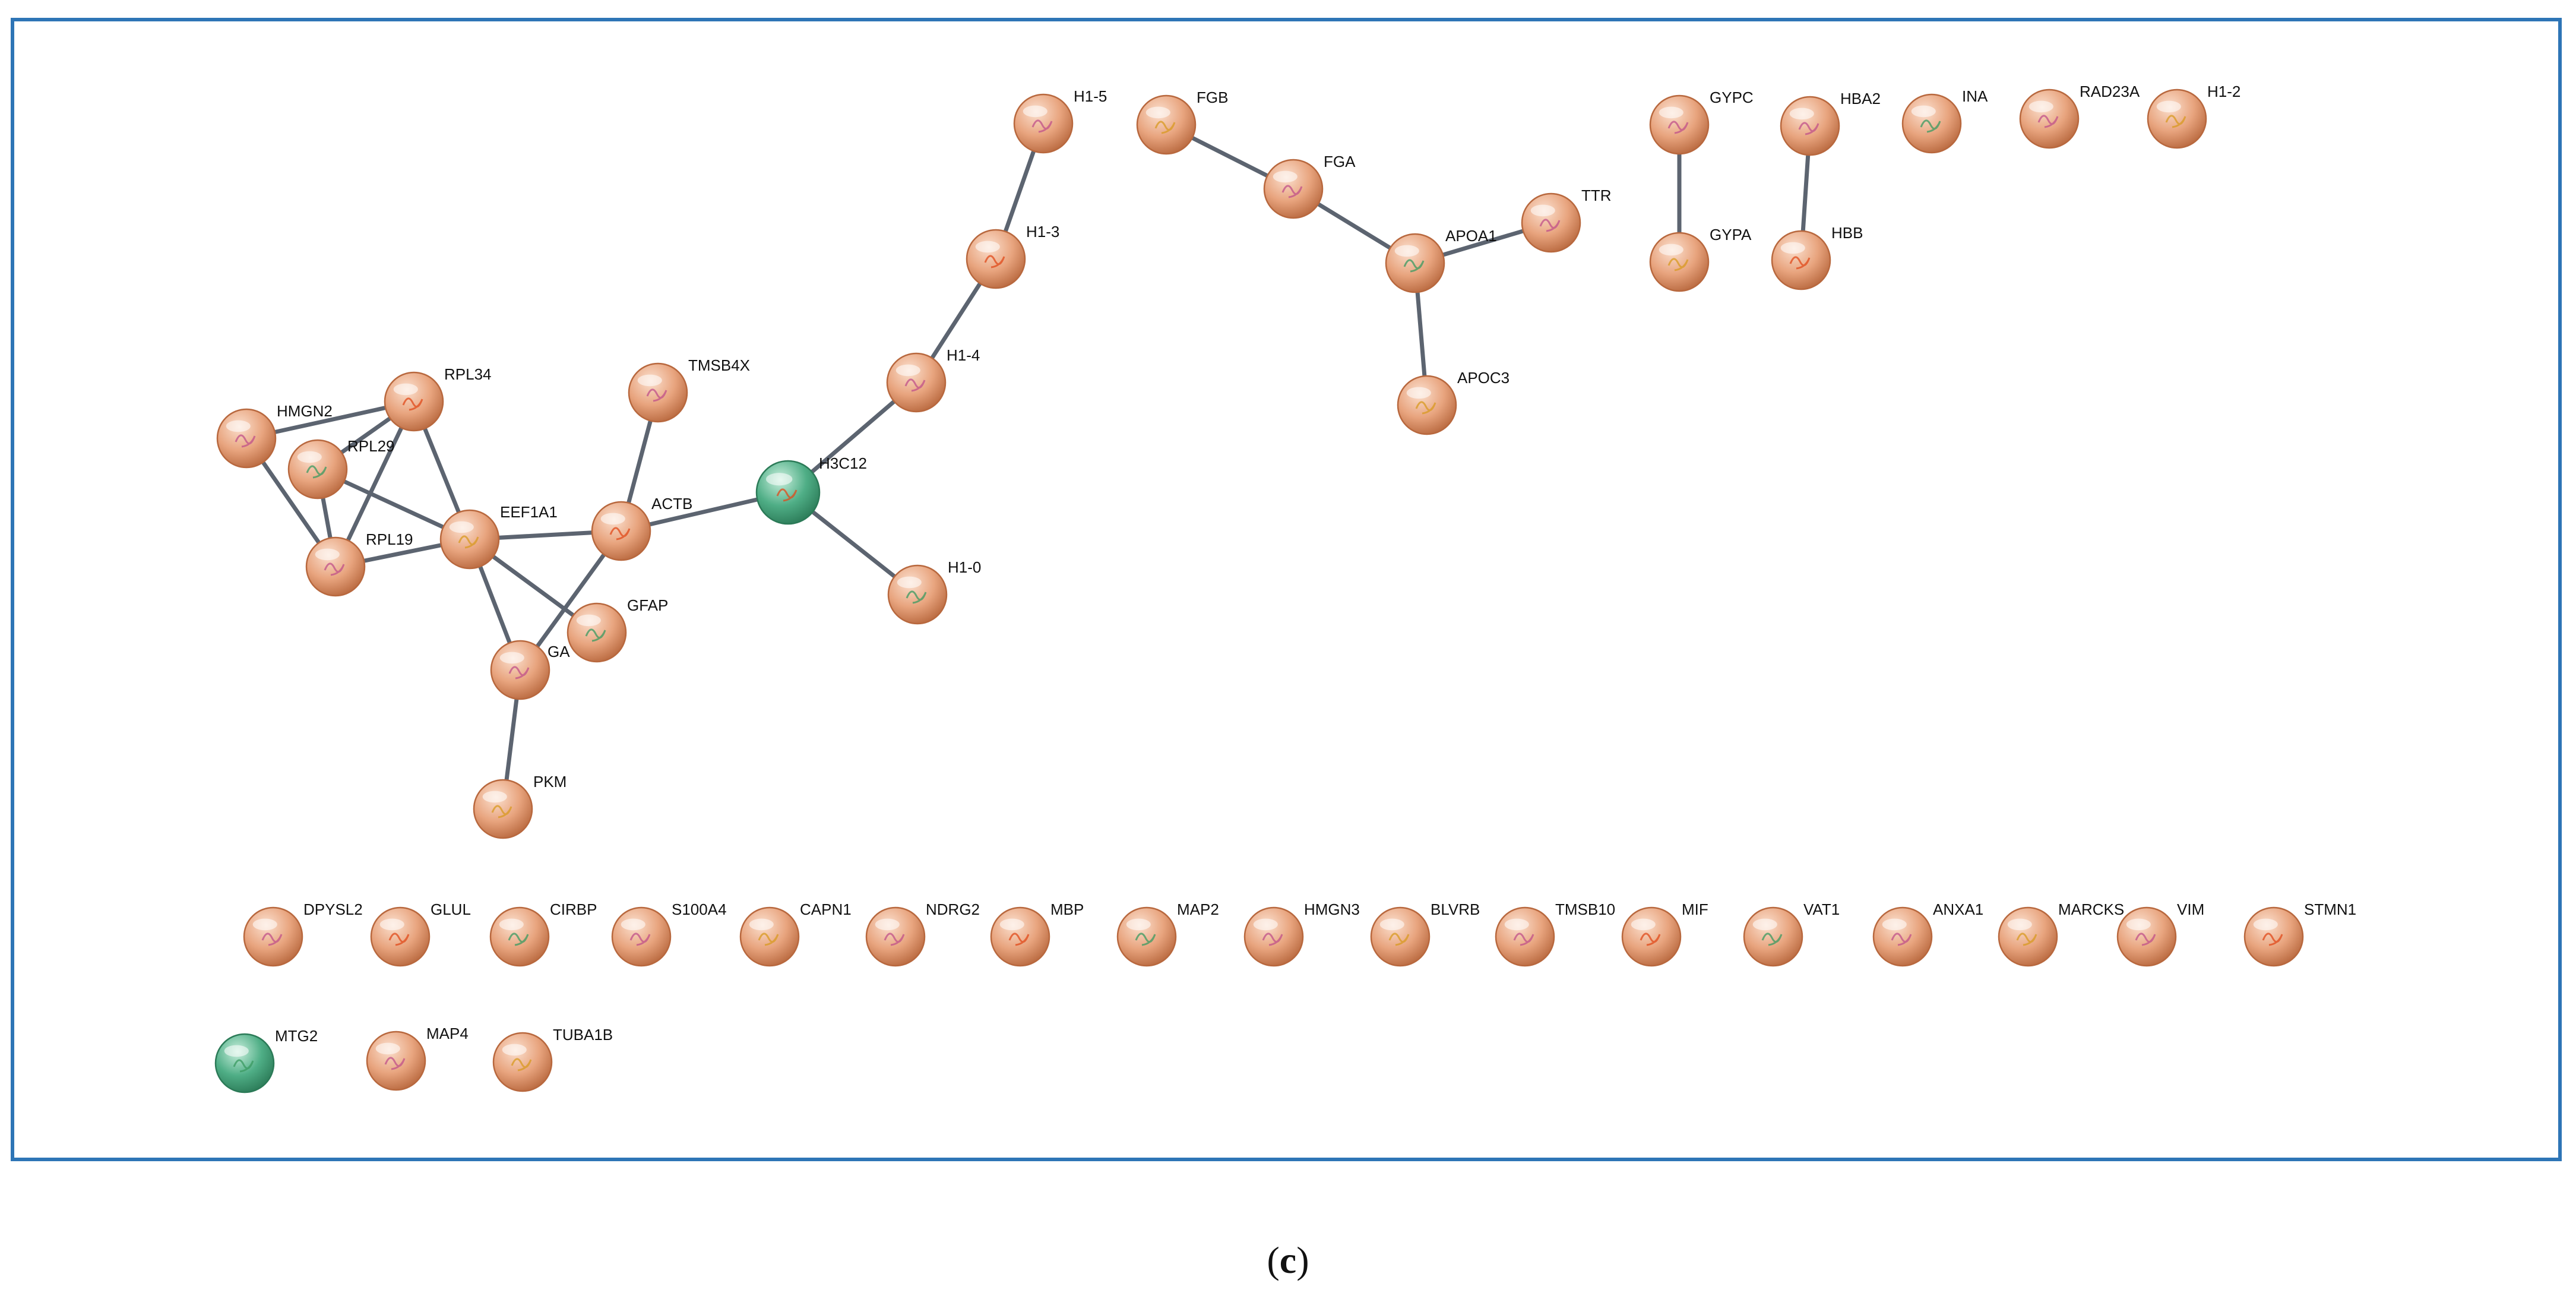  What do you see at coordinates (689, 389) in the screenshot?
I see `node-tmsb4x: TMSB4X` at bounding box center [689, 389].